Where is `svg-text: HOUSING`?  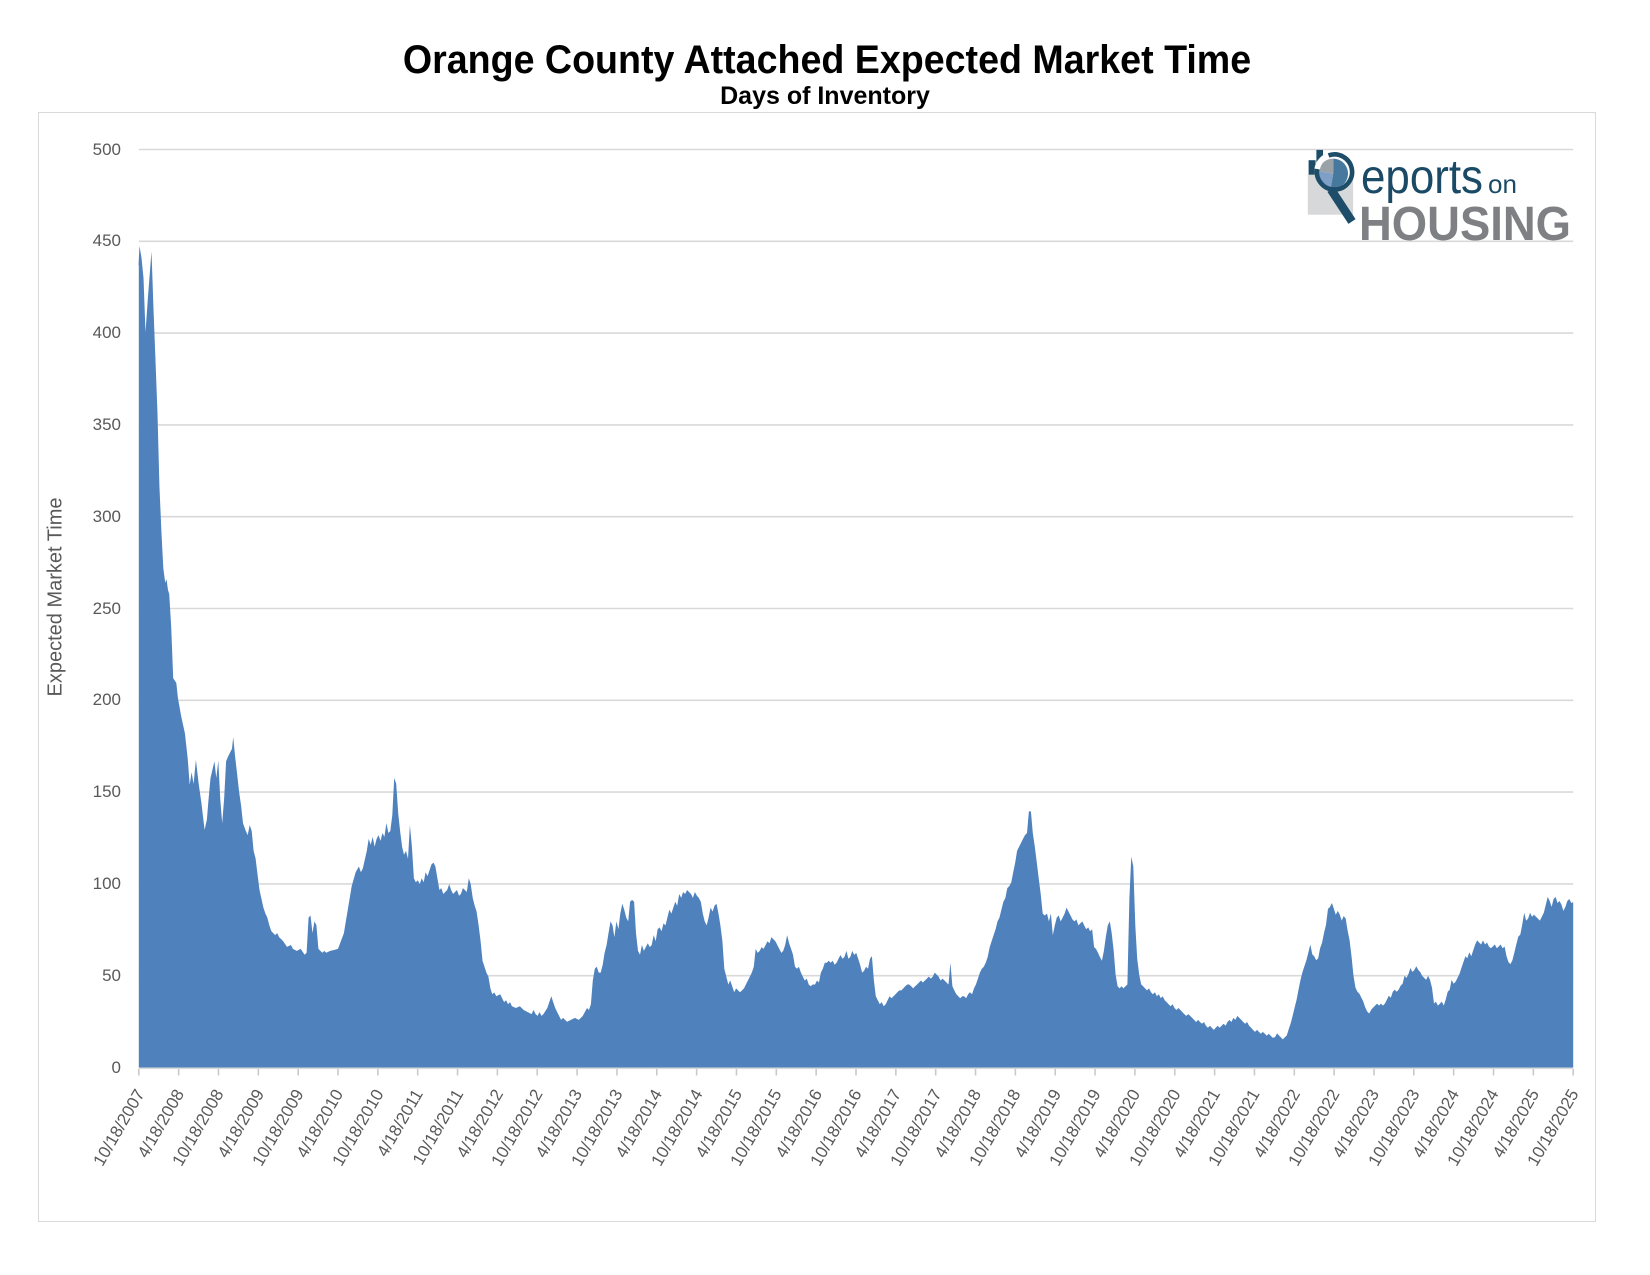 svg-text: HOUSING is located at coordinates (1465, 224).